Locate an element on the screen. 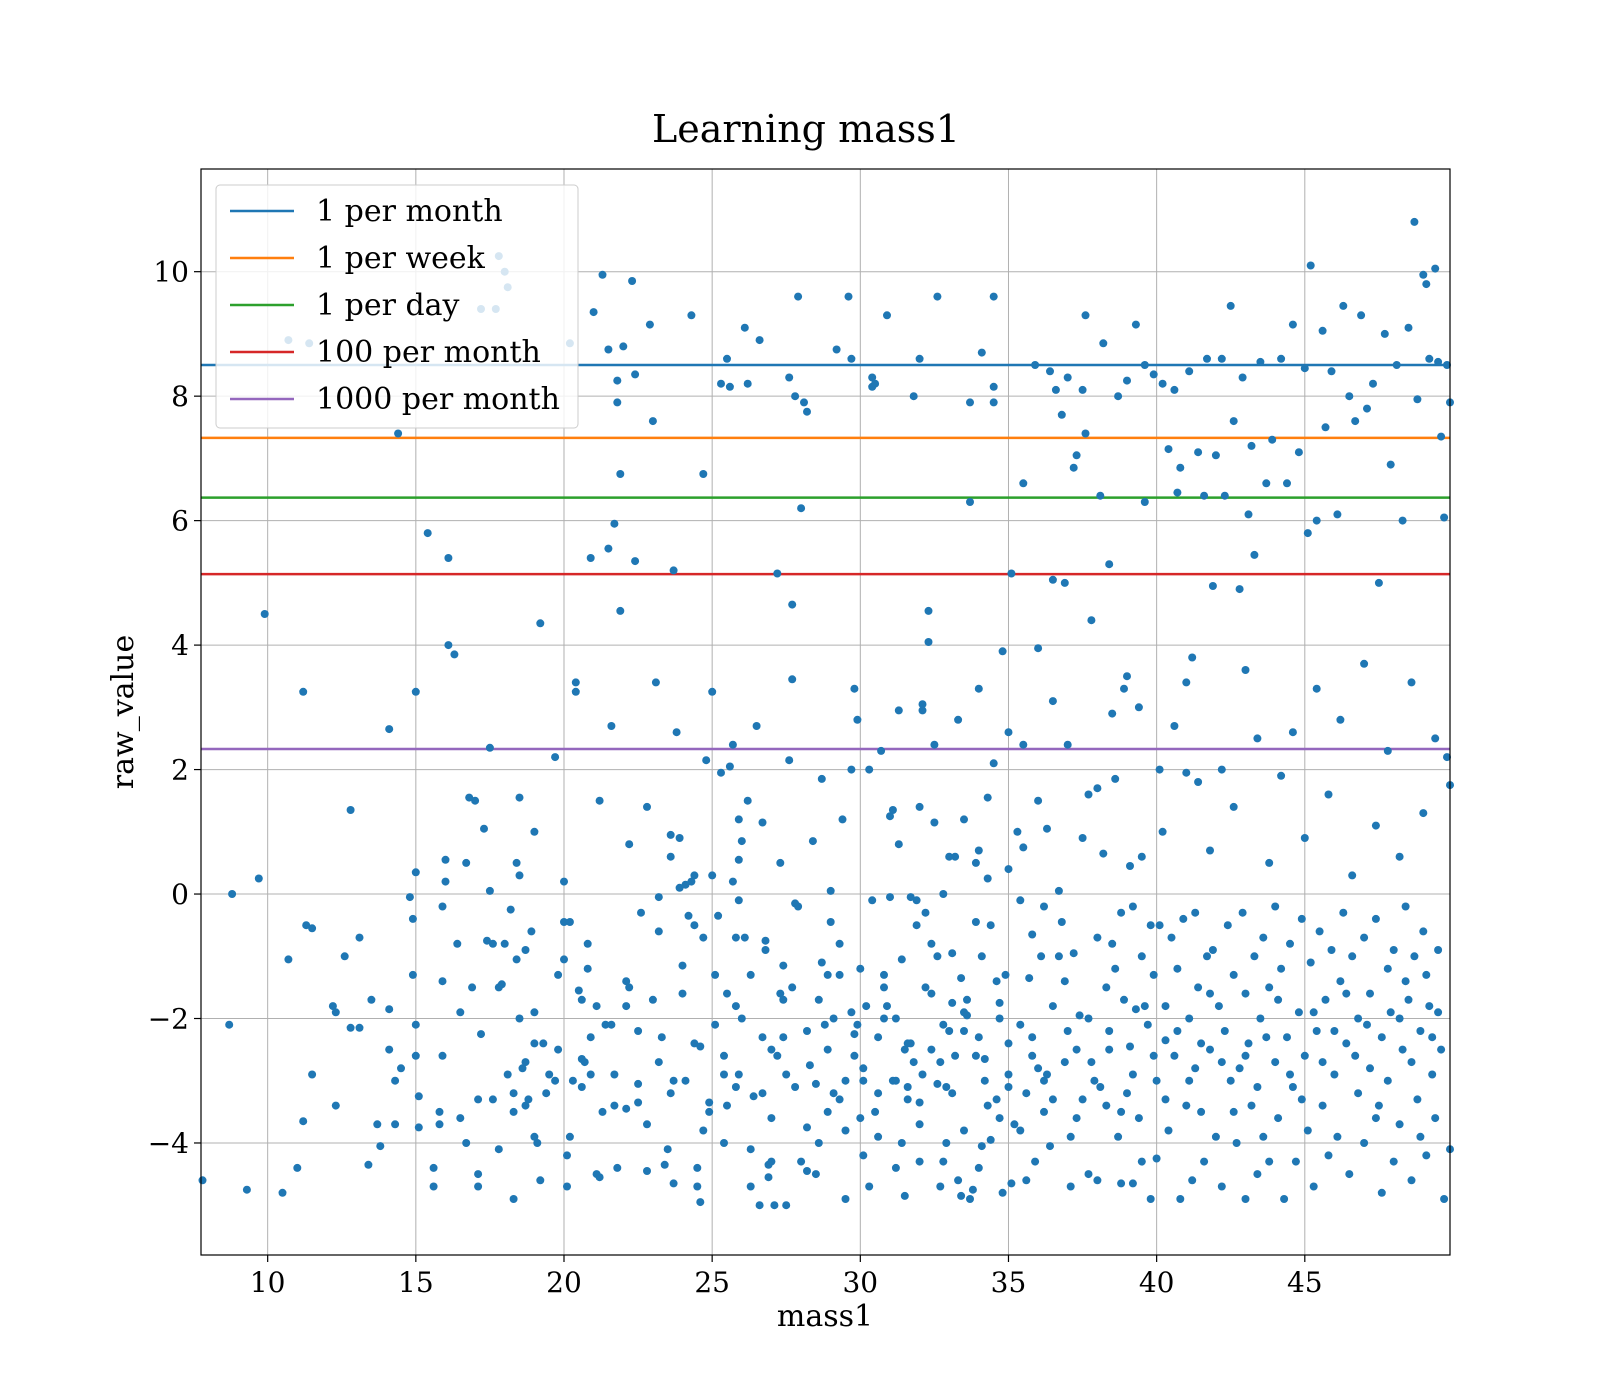  x-tick-label: 10 is located at coordinates (268, 1282).